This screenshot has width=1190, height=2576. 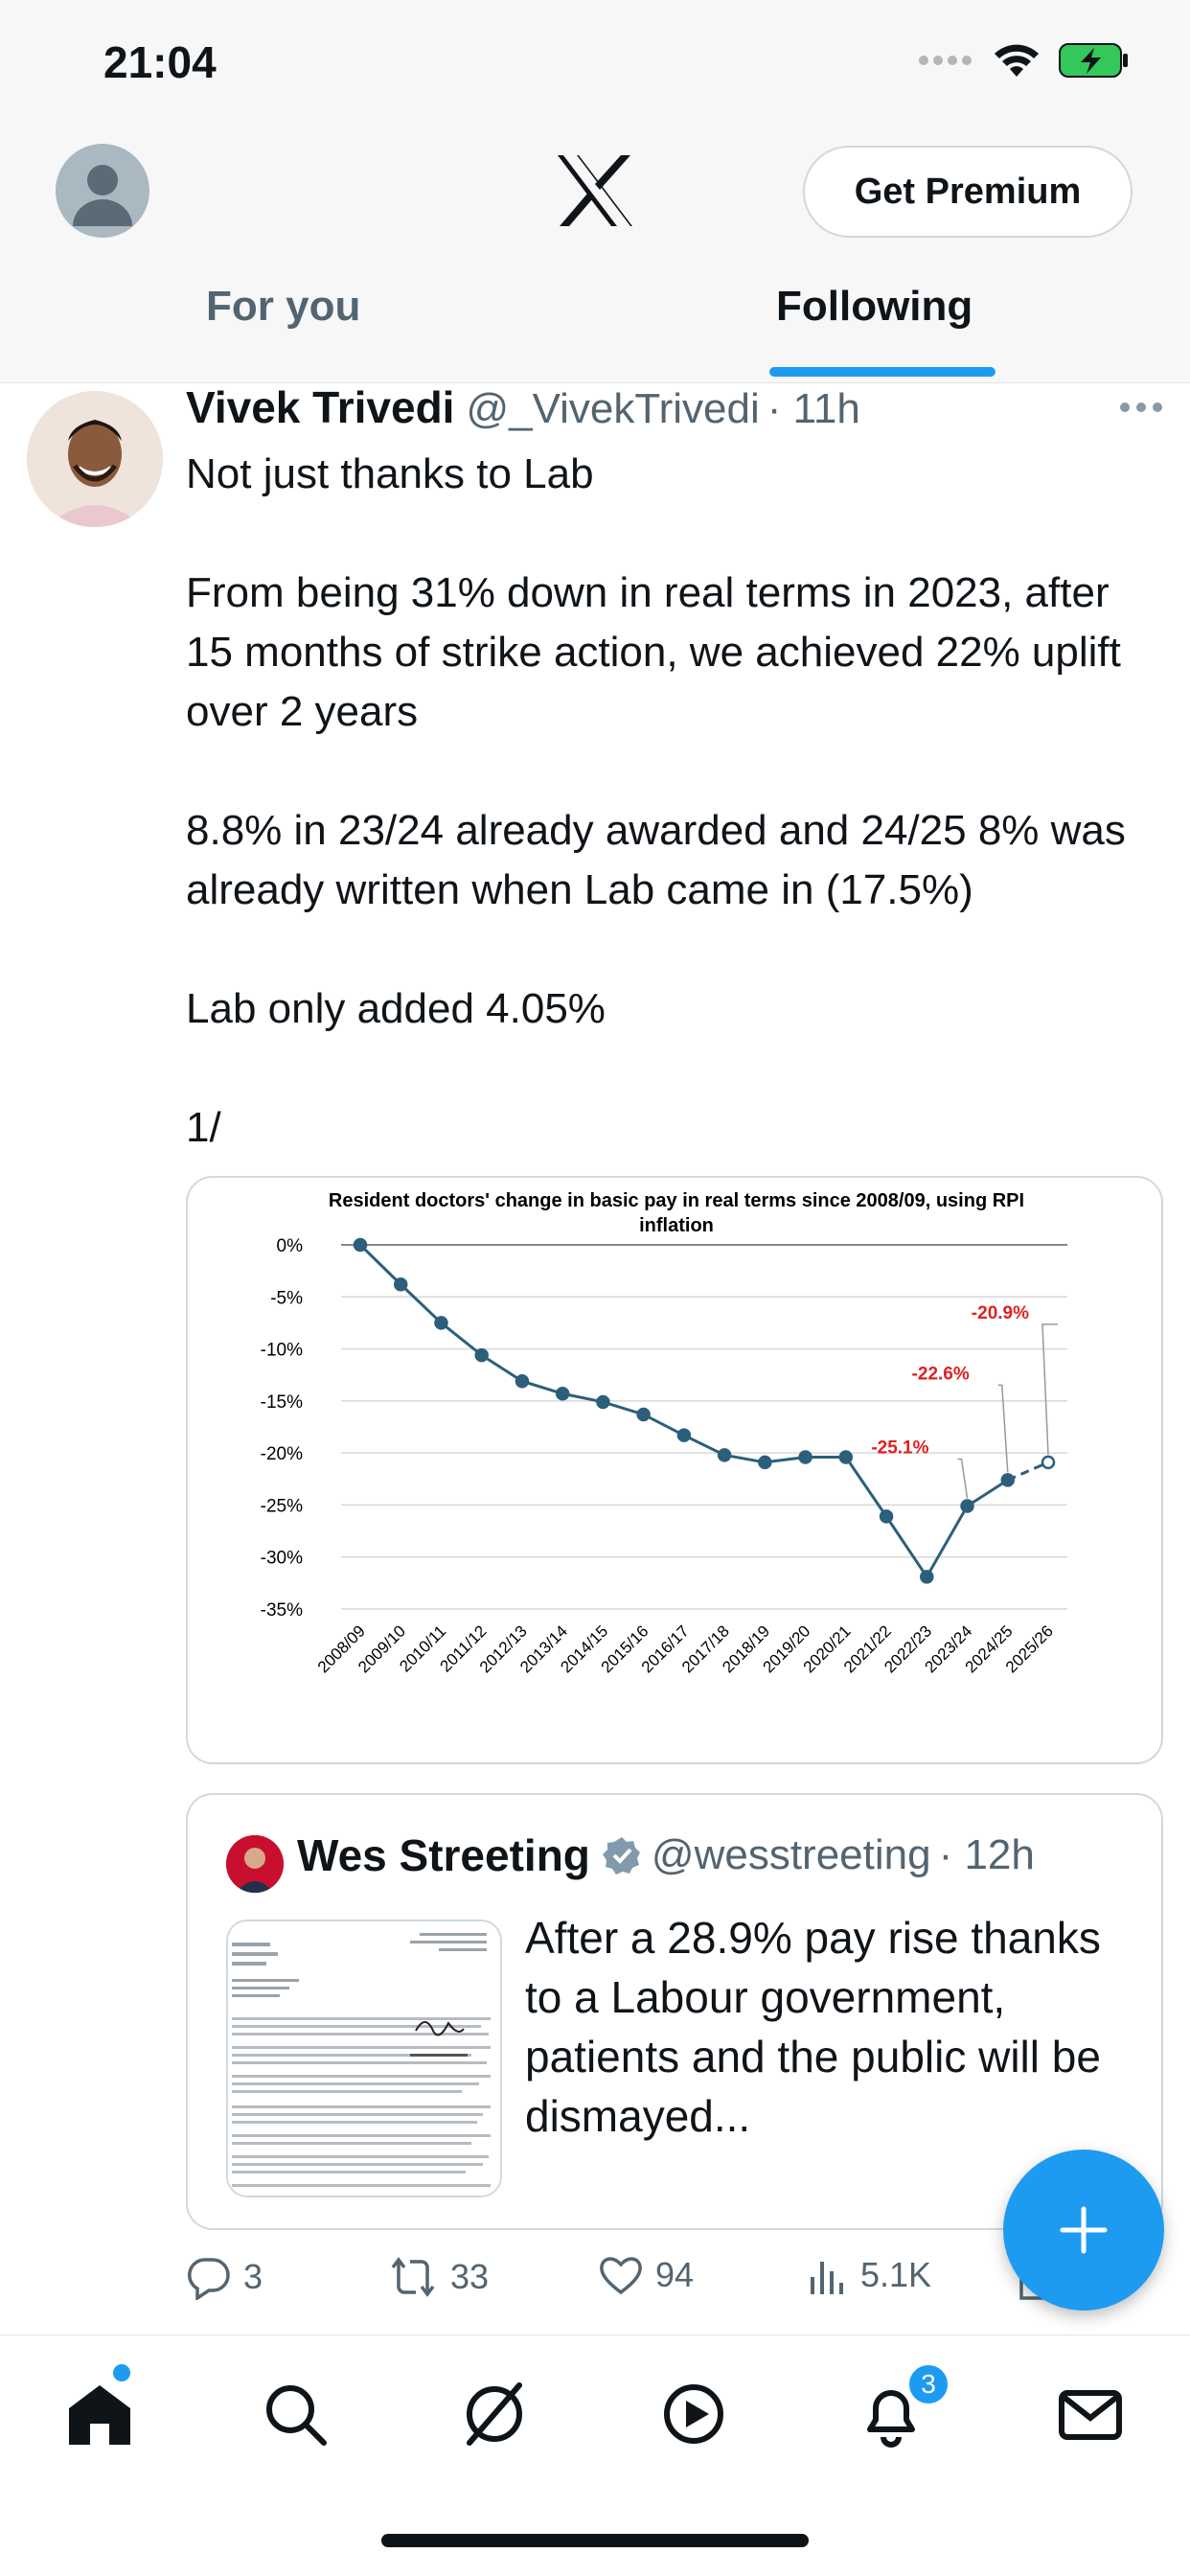 What do you see at coordinates (595, 67) in the screenshot?
I see `status-bar: 21:04` at bounding box center [595, 67].